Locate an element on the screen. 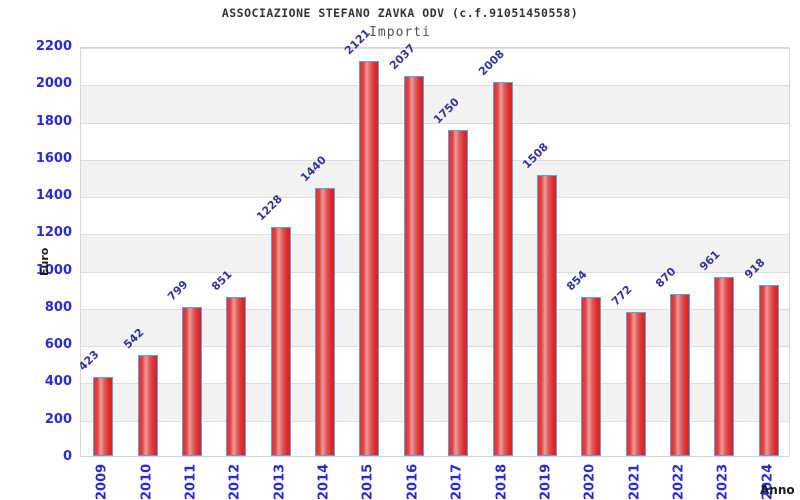 The image size is (800, 500). x-tick-label: 2017 is located at coordinates (457, 481).